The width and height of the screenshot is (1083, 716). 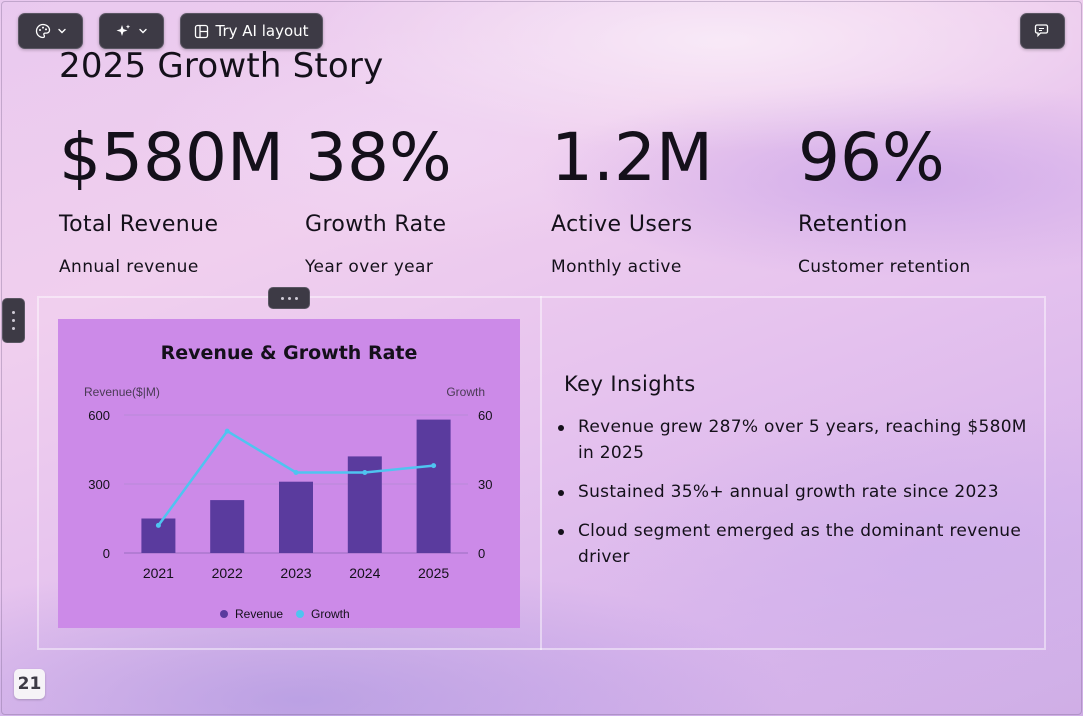 What do you see at coordinates (42, 31) in the screenshot?
I see `palette-icon` at bounding box center [42, 31].